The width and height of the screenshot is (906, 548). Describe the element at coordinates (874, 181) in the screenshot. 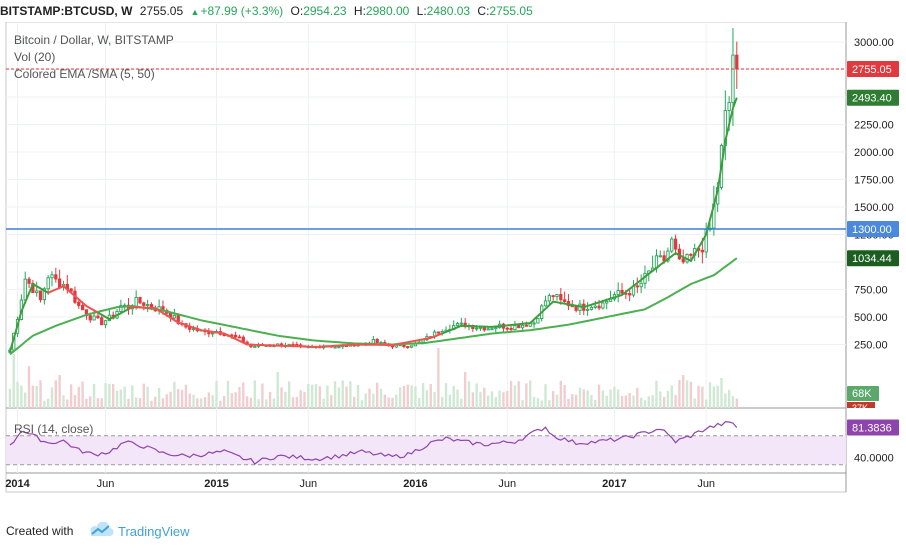

I see `price-tick-label: 1750.00` at that location.